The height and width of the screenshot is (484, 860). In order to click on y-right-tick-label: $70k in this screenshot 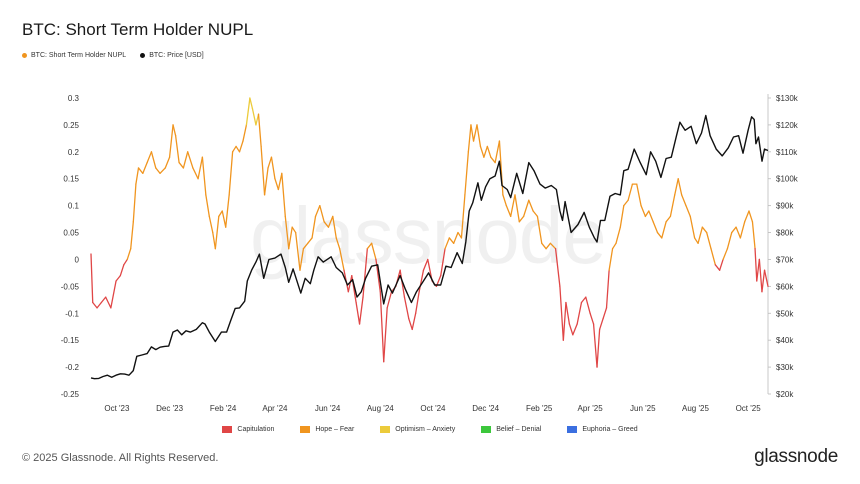, I will do `click(785, 259)`.